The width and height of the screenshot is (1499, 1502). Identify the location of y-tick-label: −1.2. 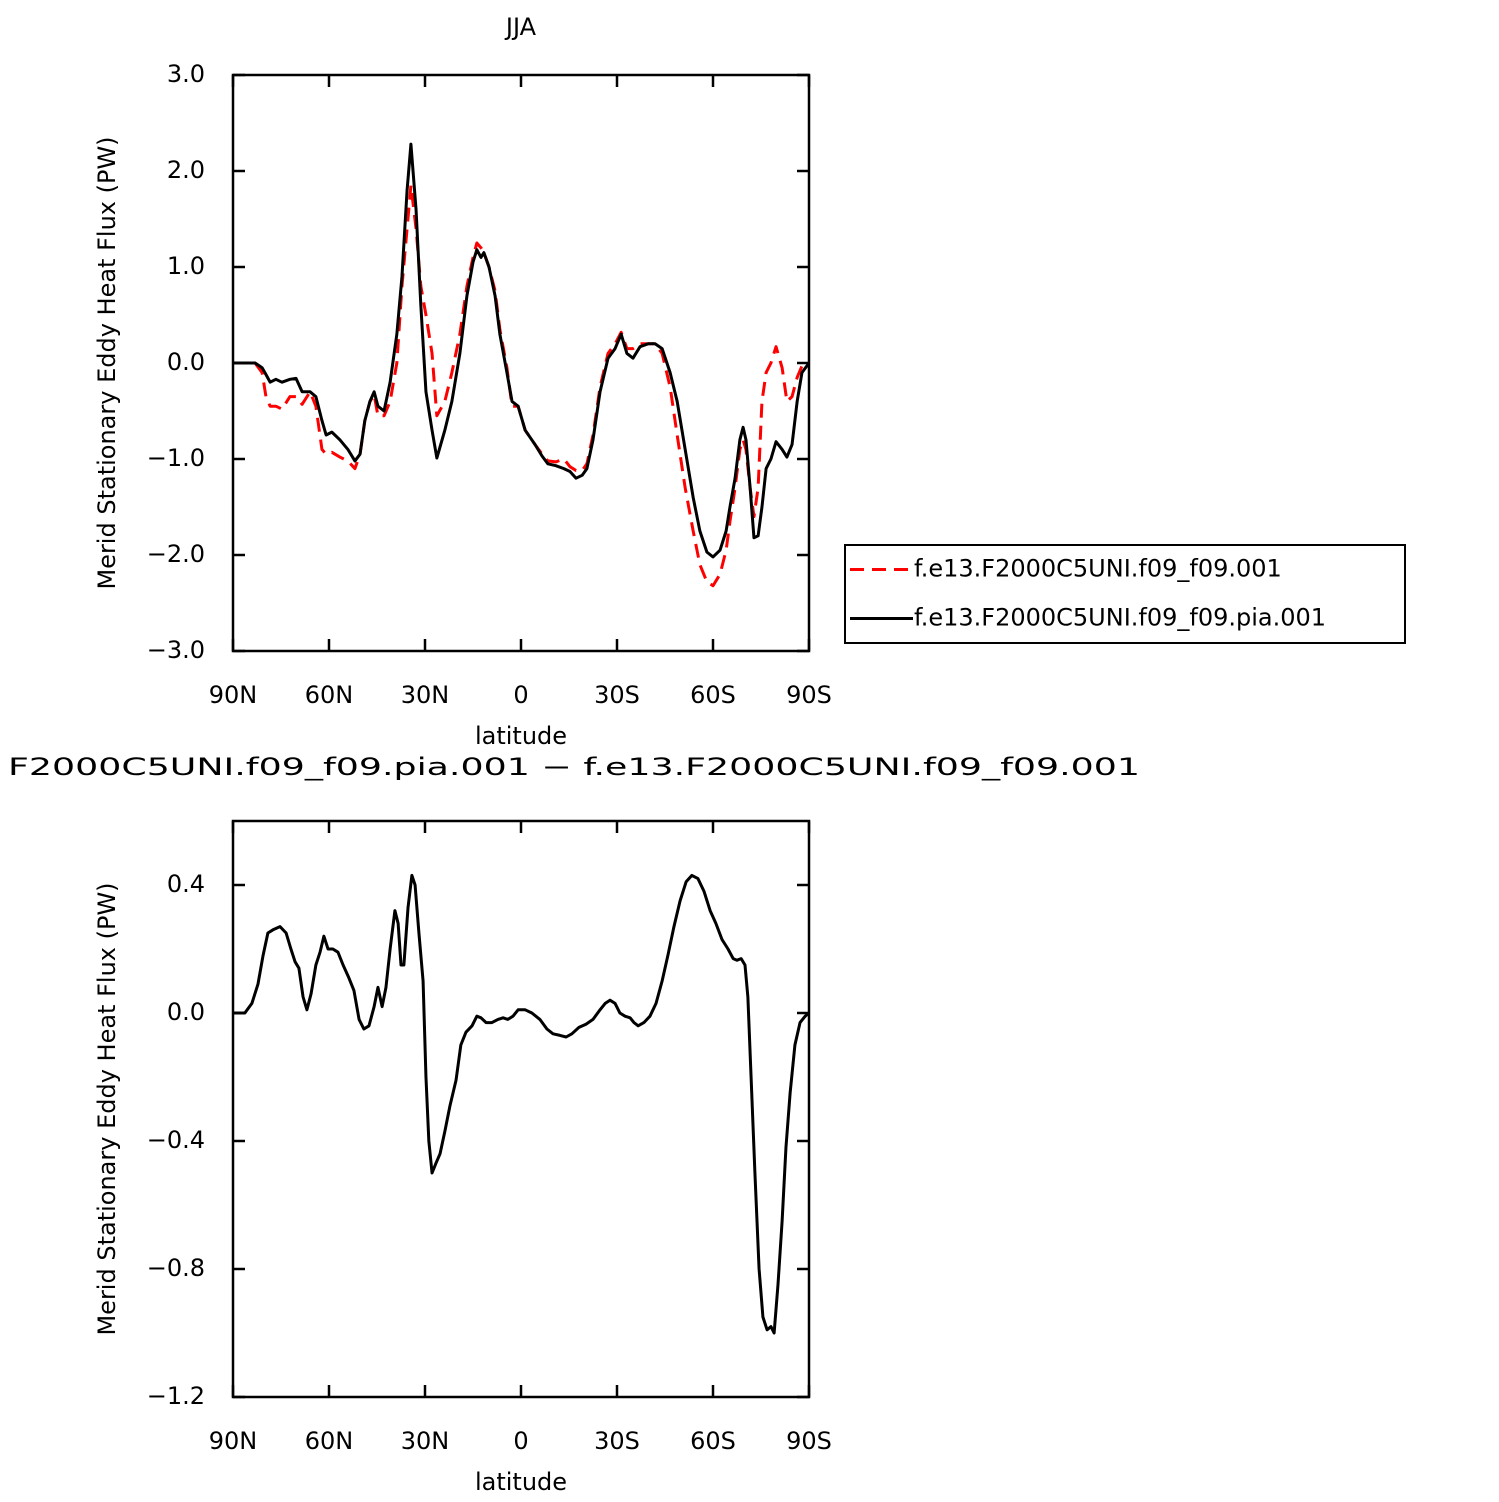
(176, 1396).